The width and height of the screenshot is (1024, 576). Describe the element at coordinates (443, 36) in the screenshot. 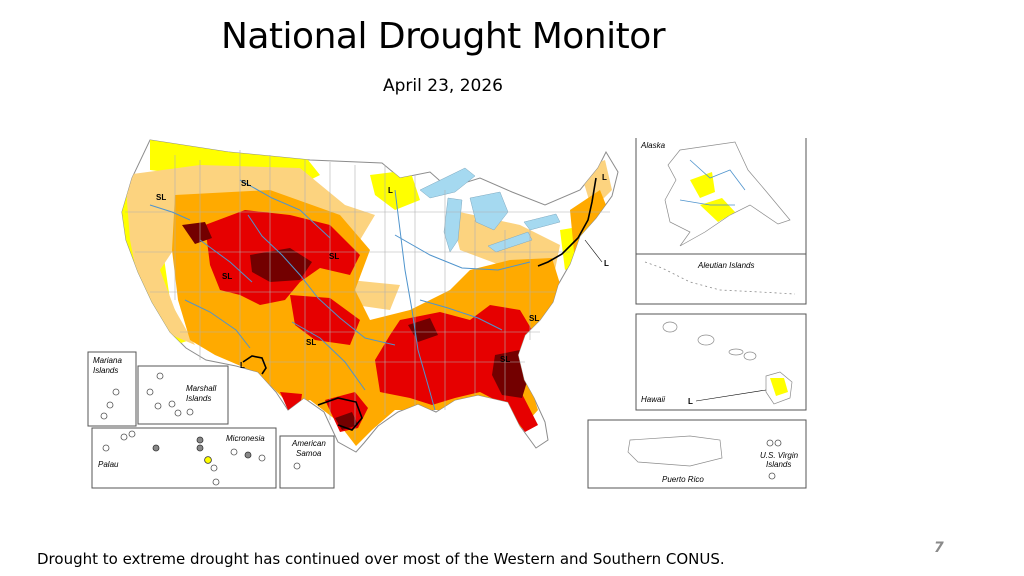

I see `slide-title: National Drought Monitor` at that location.